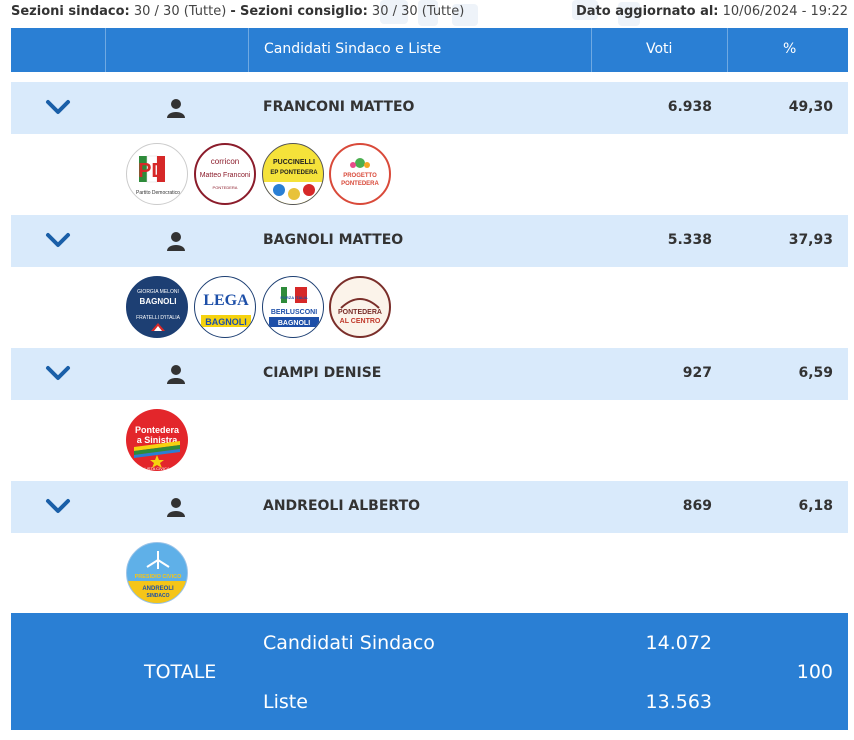 The height and width of the screenshot is (740, 854). I want to click on sezioni-sindaco-label: Sezioni sindaco:, so click(70, 11).